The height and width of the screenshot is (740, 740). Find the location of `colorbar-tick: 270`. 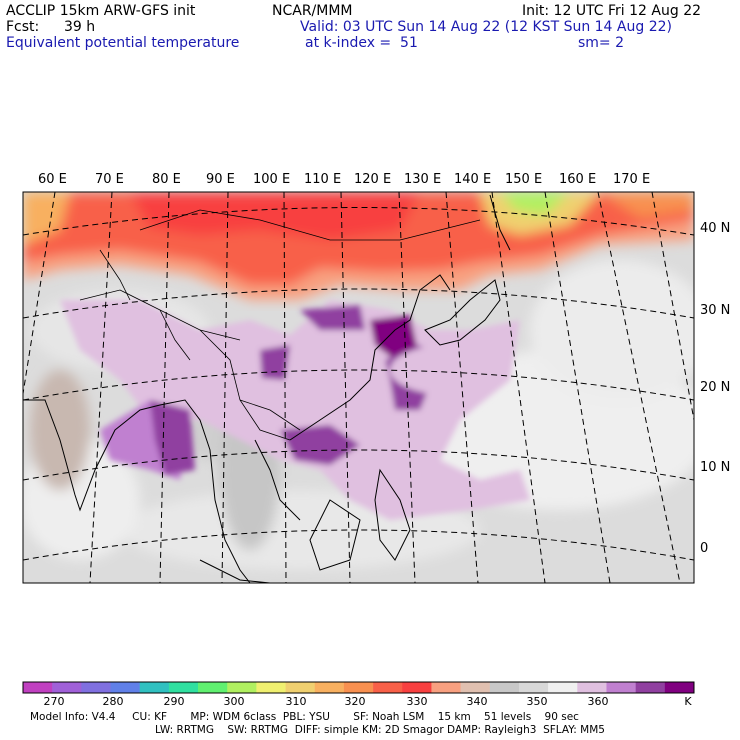

colorbar-tick: 270 is located at coordinates (54, 701).